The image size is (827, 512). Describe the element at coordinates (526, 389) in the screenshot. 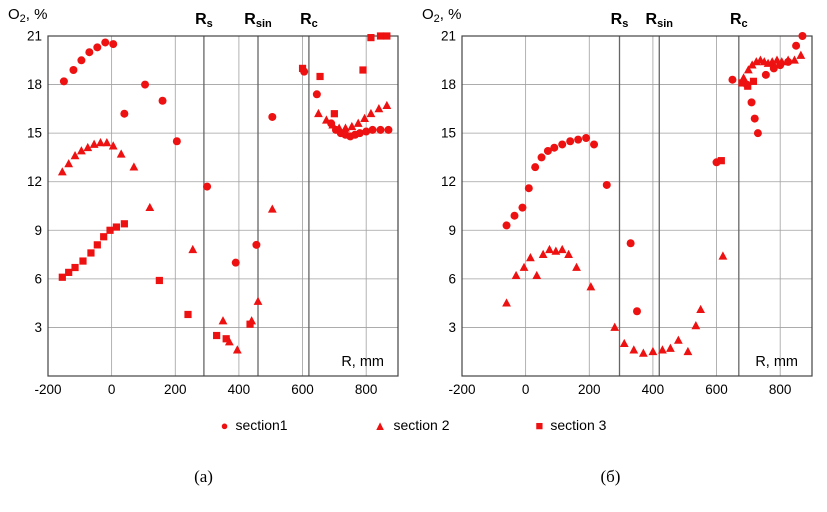

I see `x-tick-label: 0` at that location.